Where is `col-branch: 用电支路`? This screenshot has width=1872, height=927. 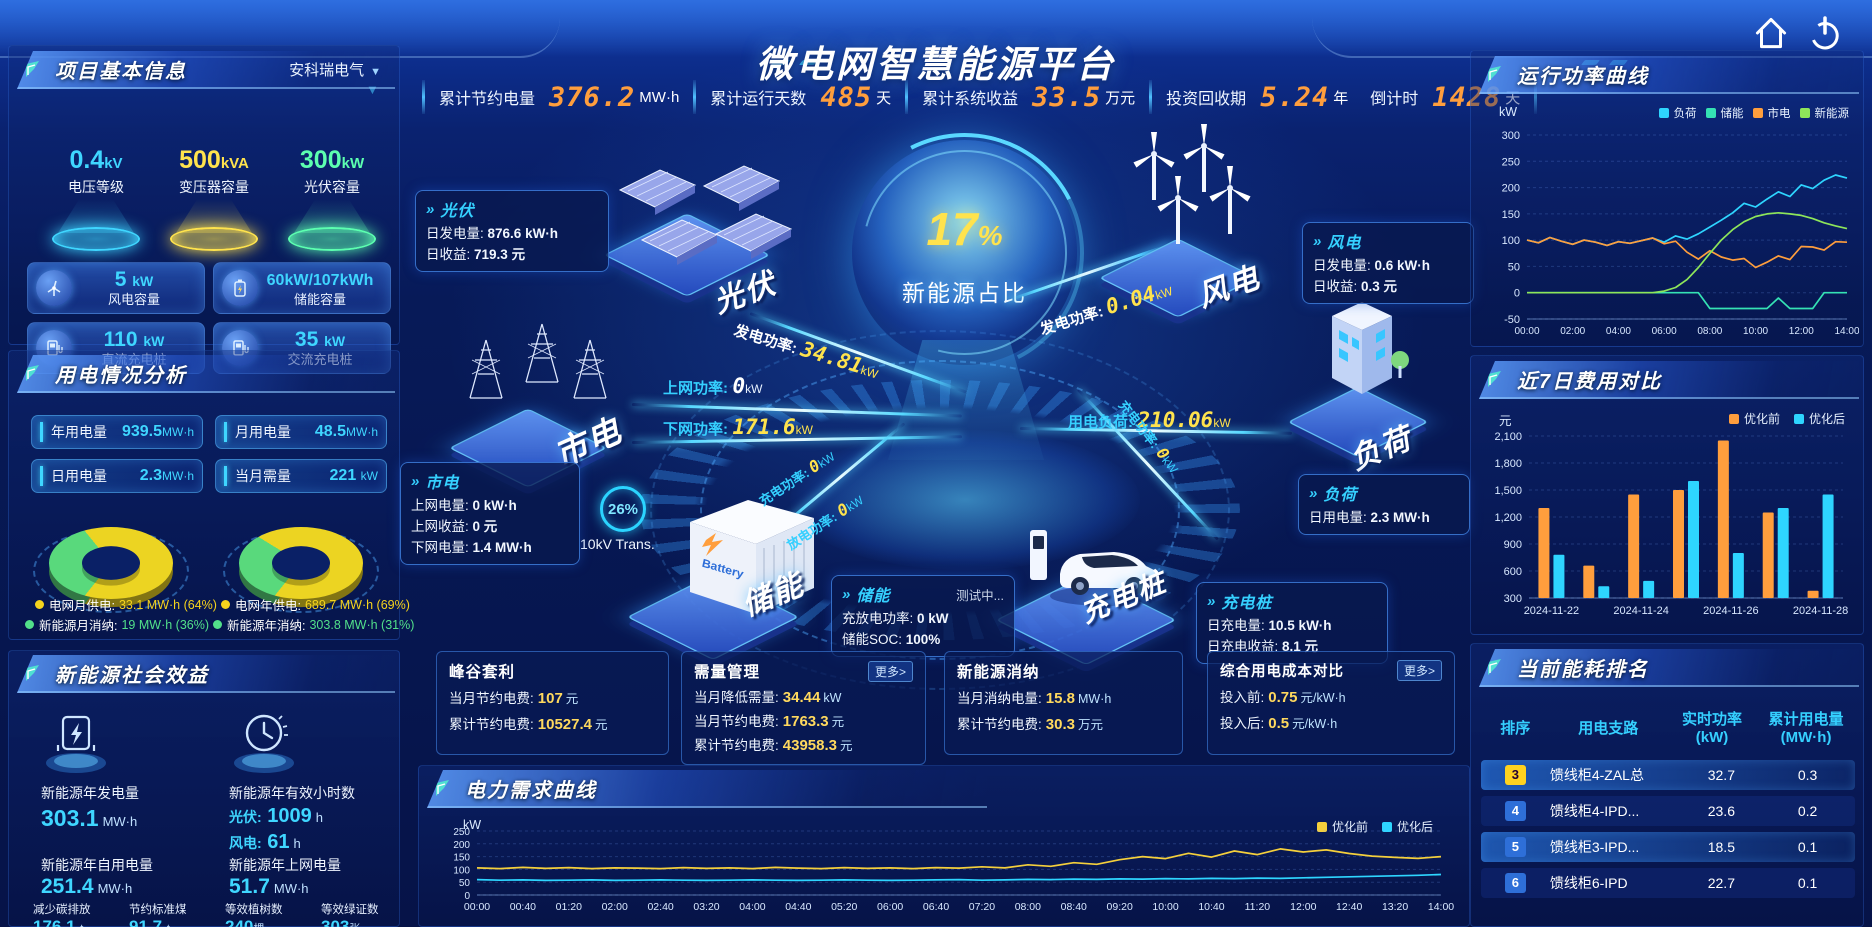 col-branch: 用电支路 is located at coordinates (1608, 728).